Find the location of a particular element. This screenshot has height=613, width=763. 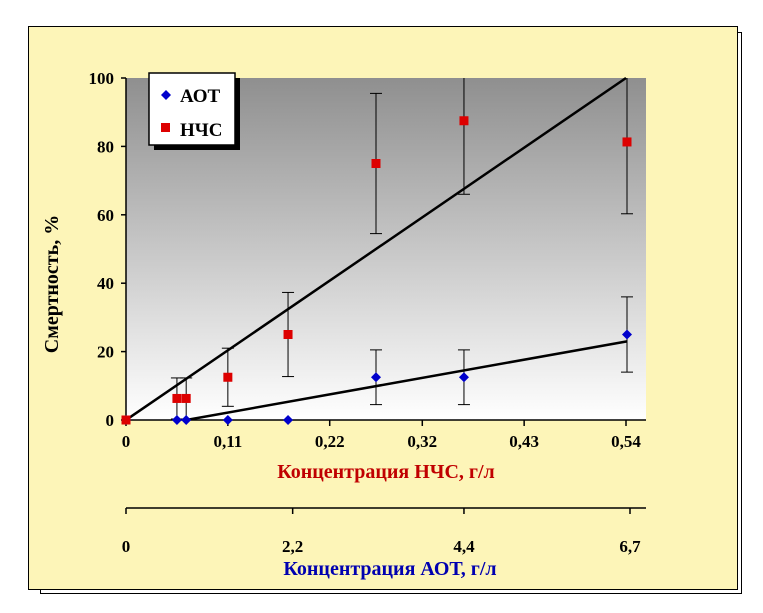

legend-diamond-icon is located at coordinates (166, 95).